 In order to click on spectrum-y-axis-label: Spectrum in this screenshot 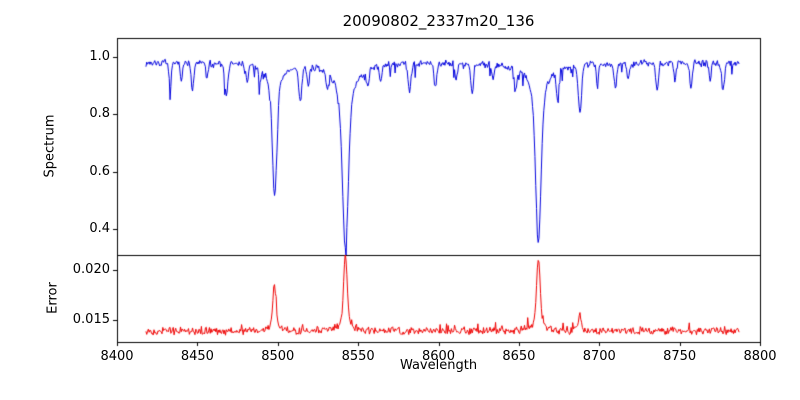, I will do `click(50, 146)`.